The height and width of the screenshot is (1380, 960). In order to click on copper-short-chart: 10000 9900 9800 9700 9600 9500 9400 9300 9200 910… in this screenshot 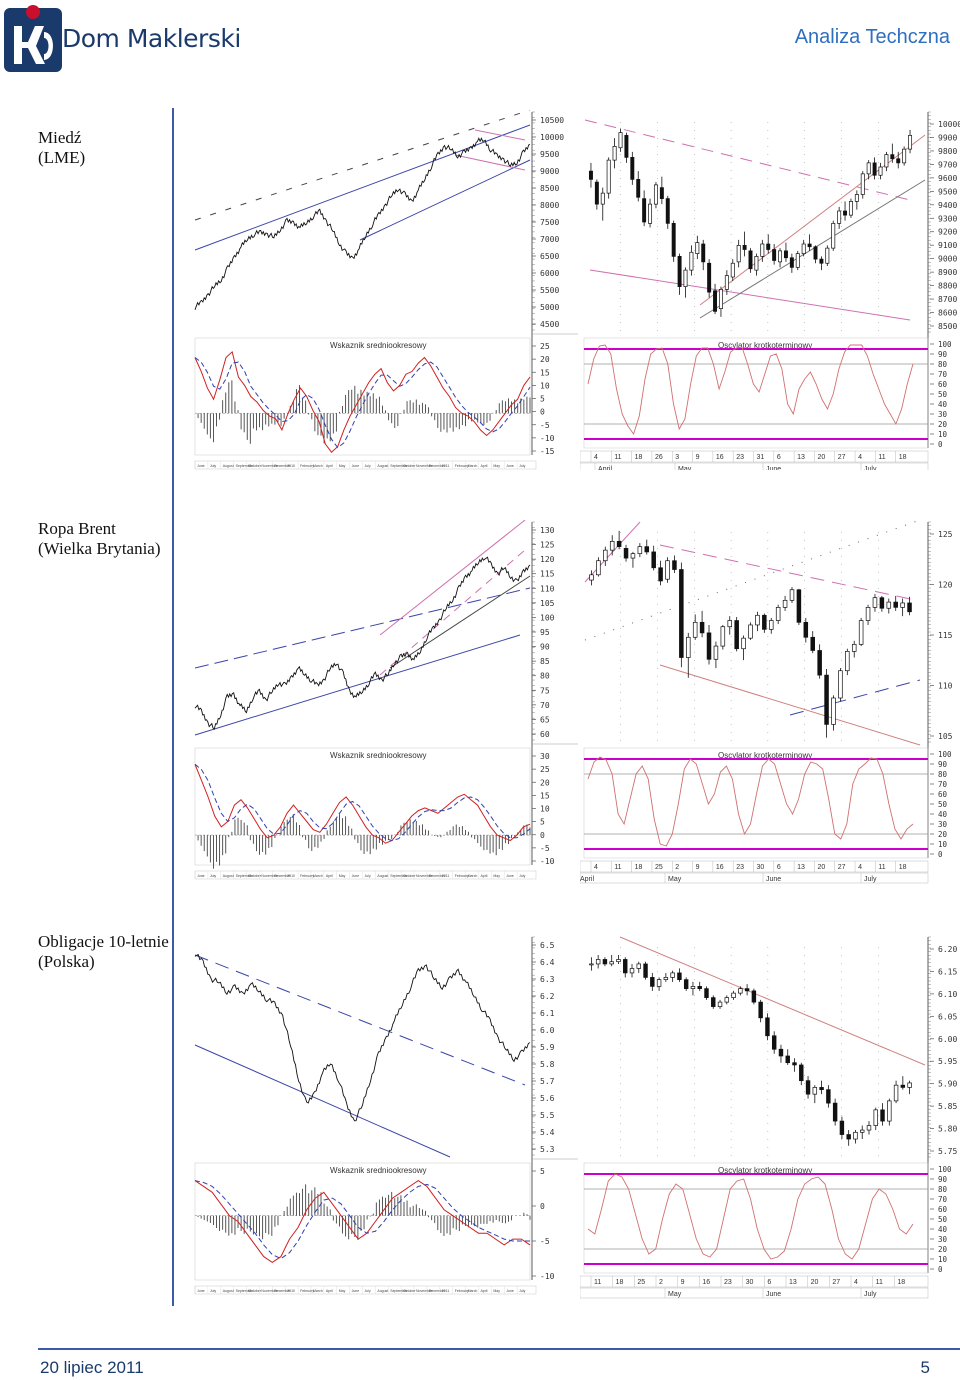, I will do `click(770, 290)`.